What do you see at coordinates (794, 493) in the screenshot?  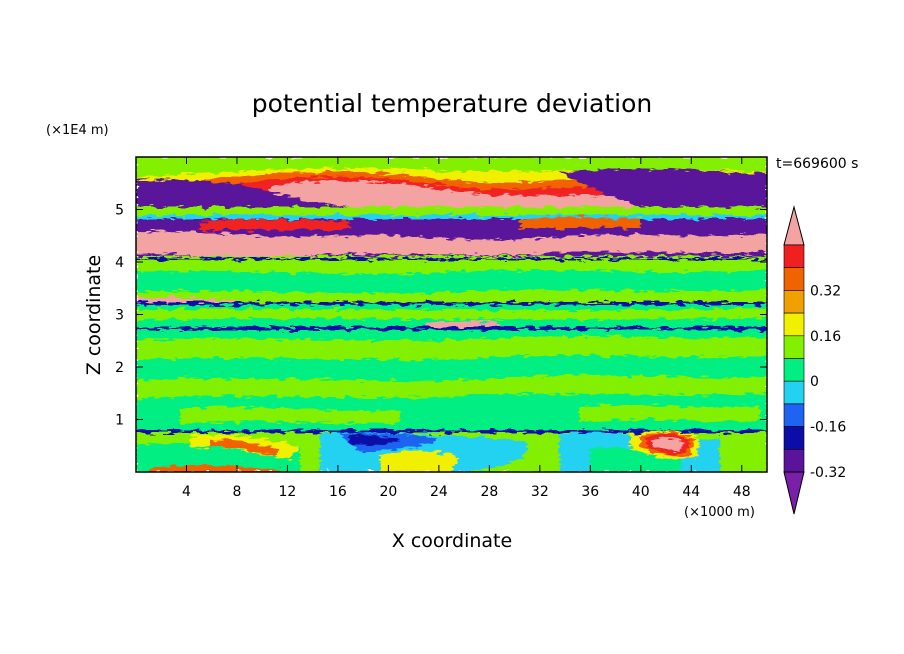 I see `colorbar-min-arrow` at bounding box center [794, 493].